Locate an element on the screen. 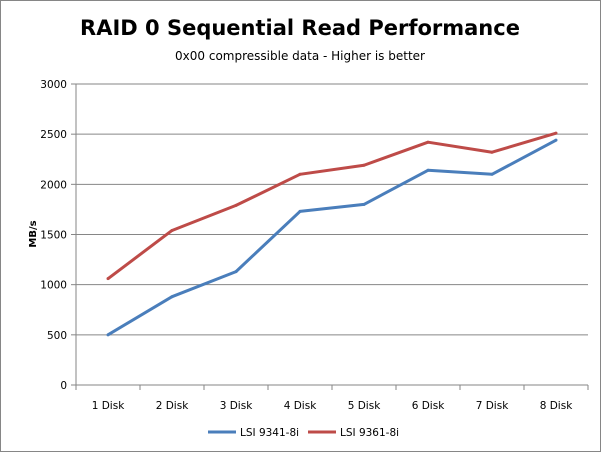 The width and height of the screenshot is (601, 452). y-tick-label: 2500 is located at coordinates (53, 135).